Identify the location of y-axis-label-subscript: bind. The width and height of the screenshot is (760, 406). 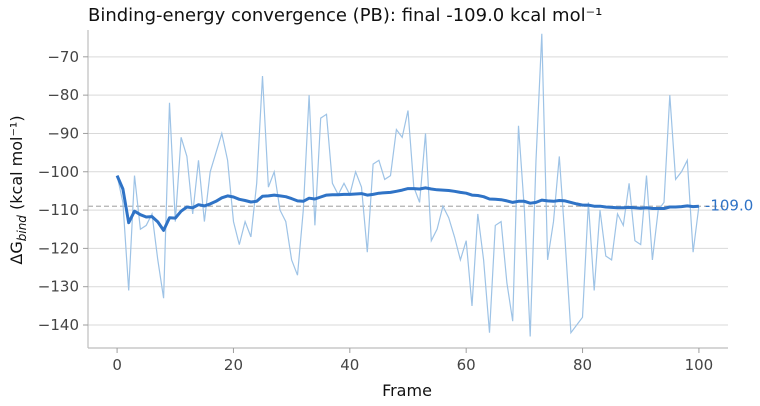
(22, 228).